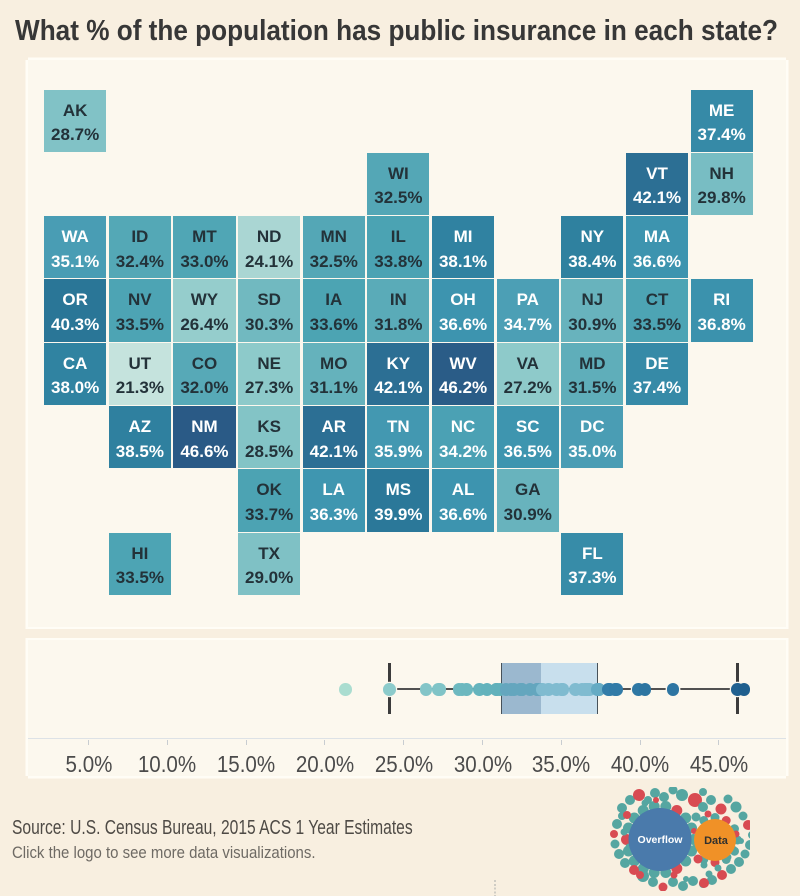  What do you see at coordinates (716, 841) in the screenshot?
I see `svg-text: Data` at bounding box center [716, 841].